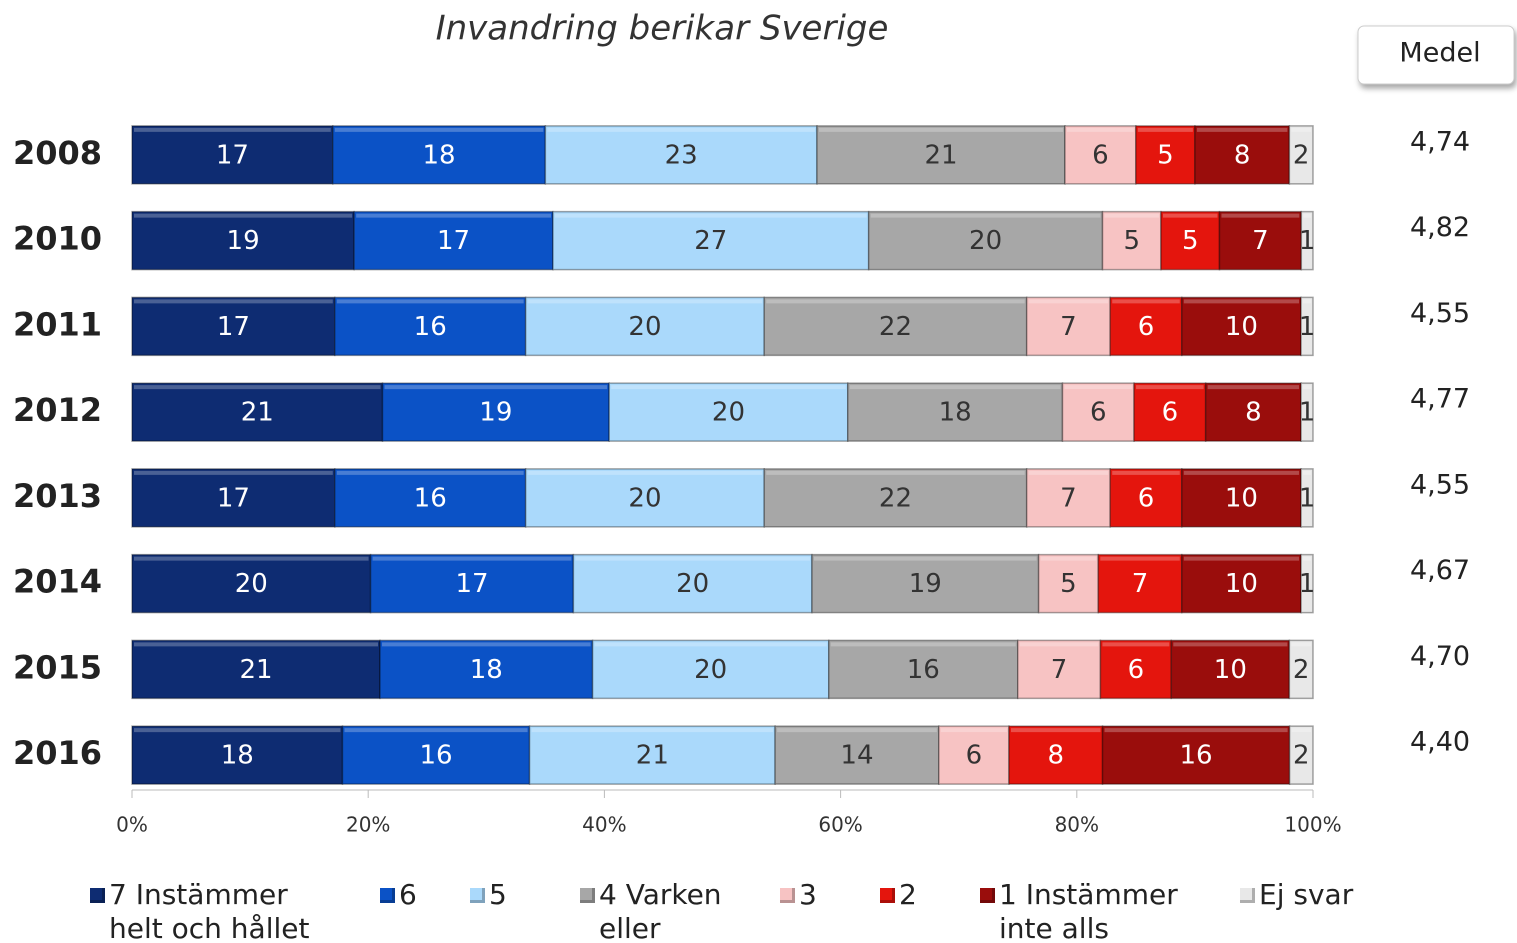 This screenshot has height=943, width=1517. I want to click on legend-label: 3, so click(808, 894).